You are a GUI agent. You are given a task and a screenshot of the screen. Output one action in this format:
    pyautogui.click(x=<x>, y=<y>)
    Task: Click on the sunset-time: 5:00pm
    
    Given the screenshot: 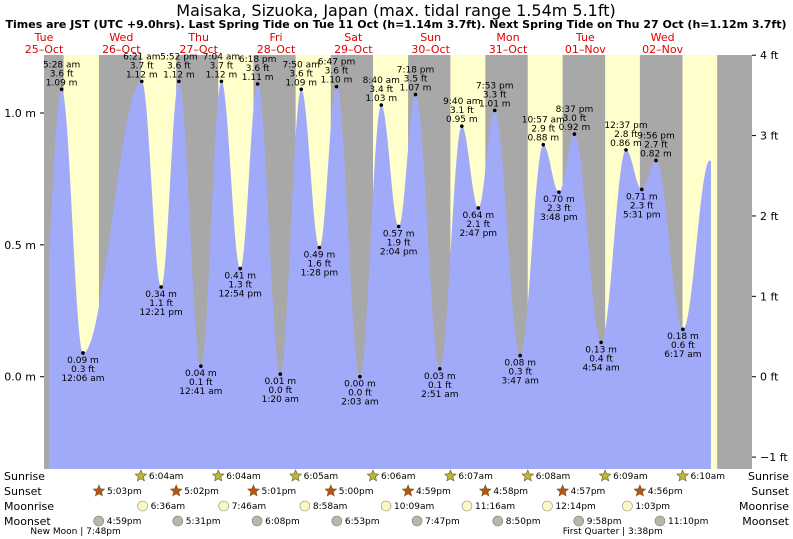 What is the action you would take?
    pyautogui.click(x=356, y=492)
    